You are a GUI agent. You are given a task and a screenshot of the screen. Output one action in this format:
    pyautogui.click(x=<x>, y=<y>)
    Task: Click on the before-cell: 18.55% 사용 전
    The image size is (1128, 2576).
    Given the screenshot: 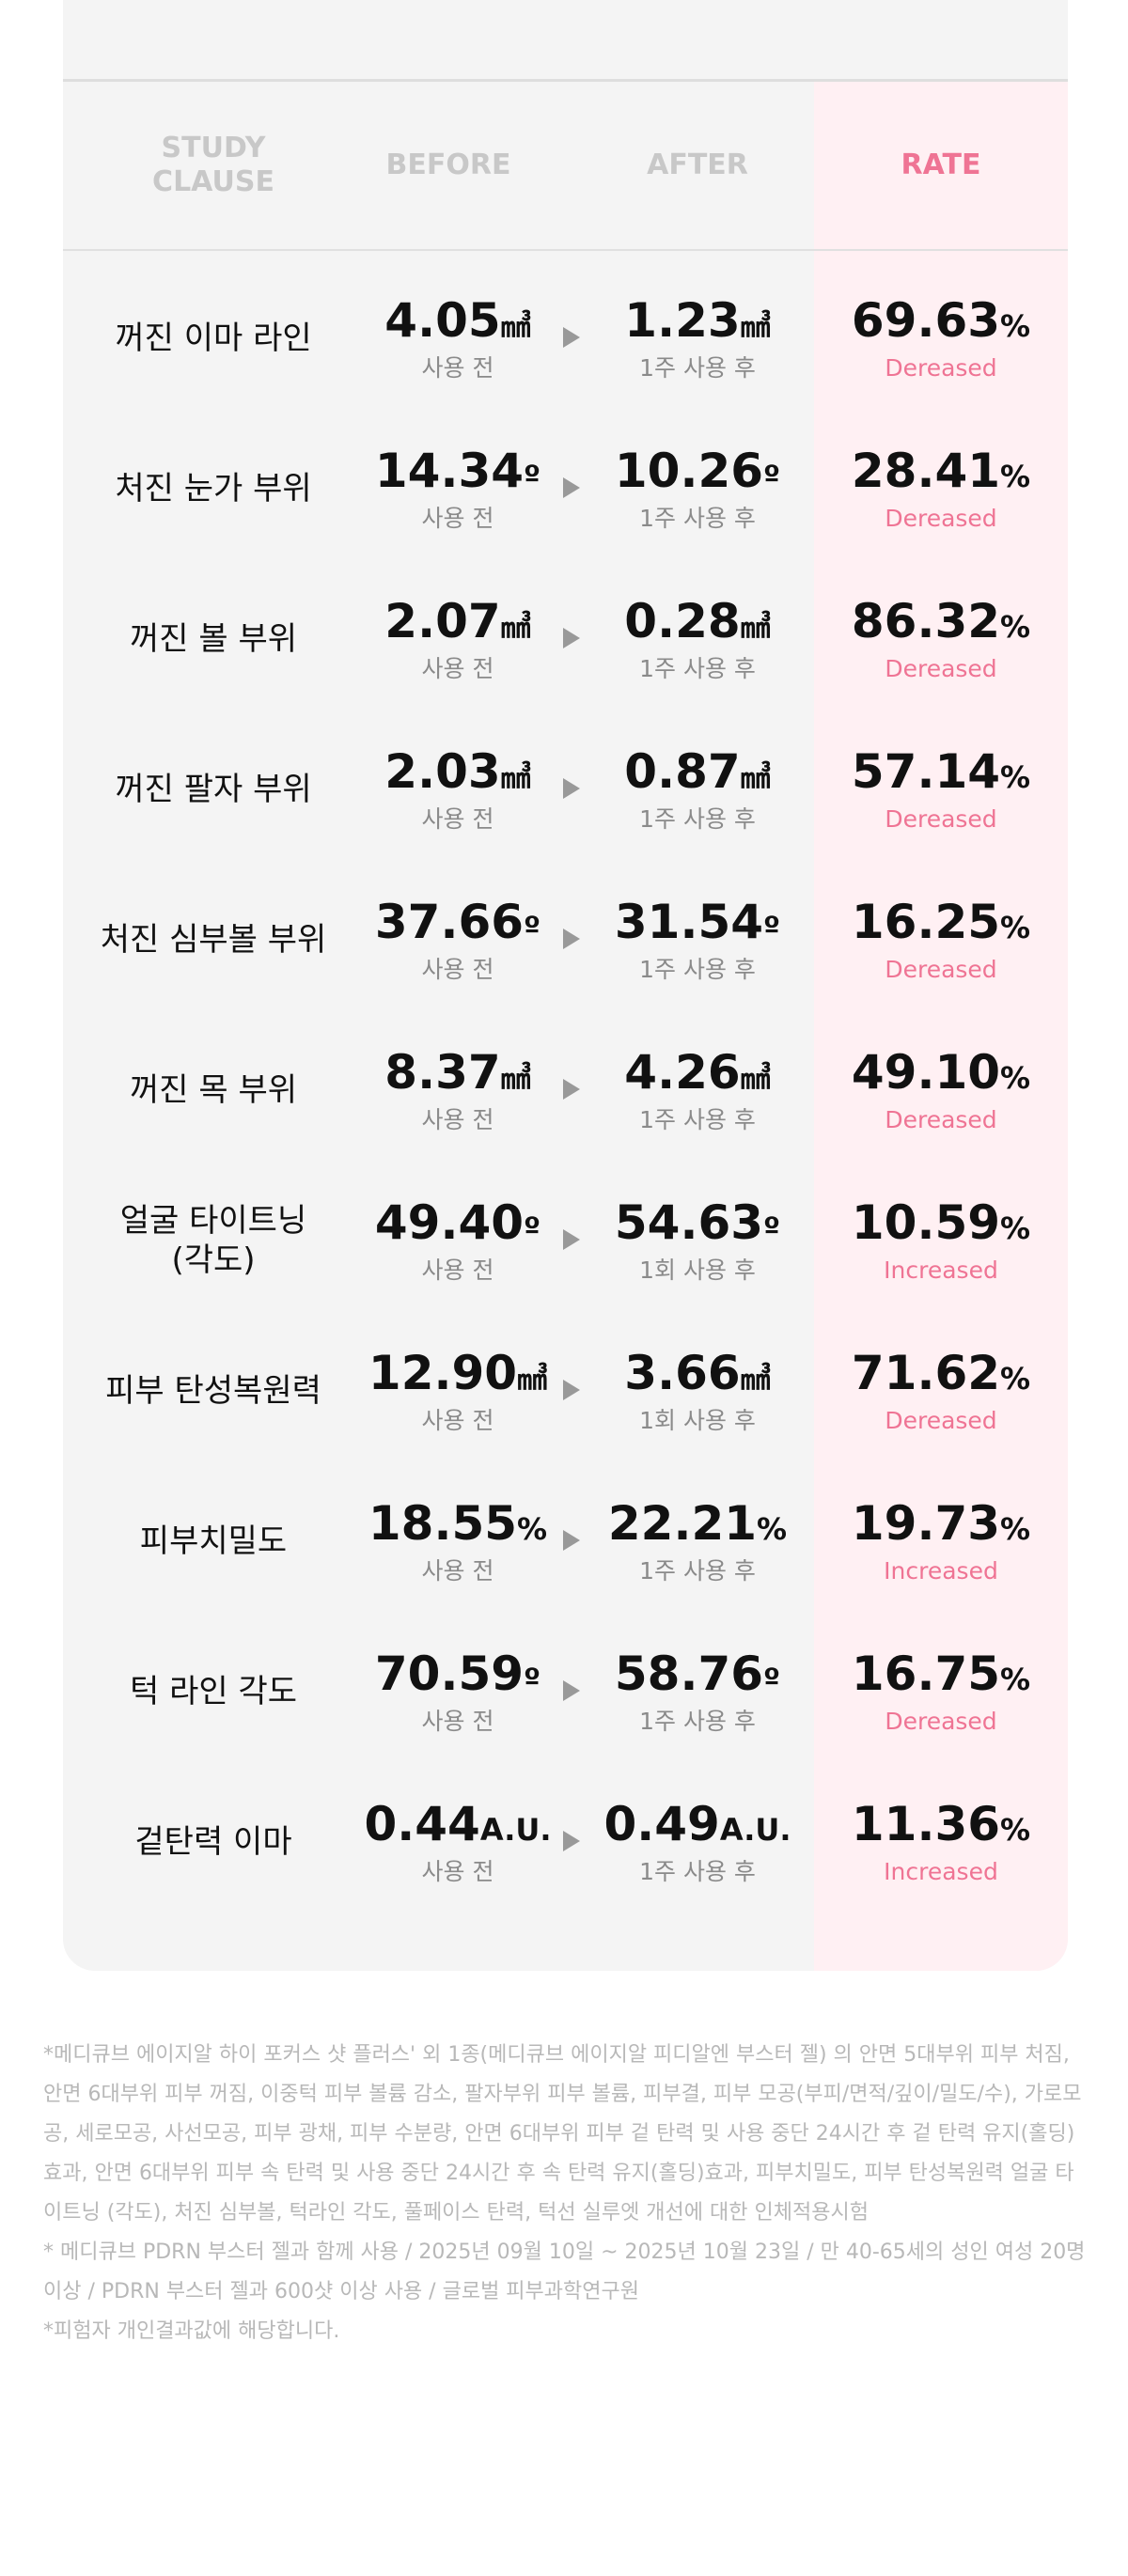 What is the action you would take?
    pyautogui.click(x=458, y=1541)
    